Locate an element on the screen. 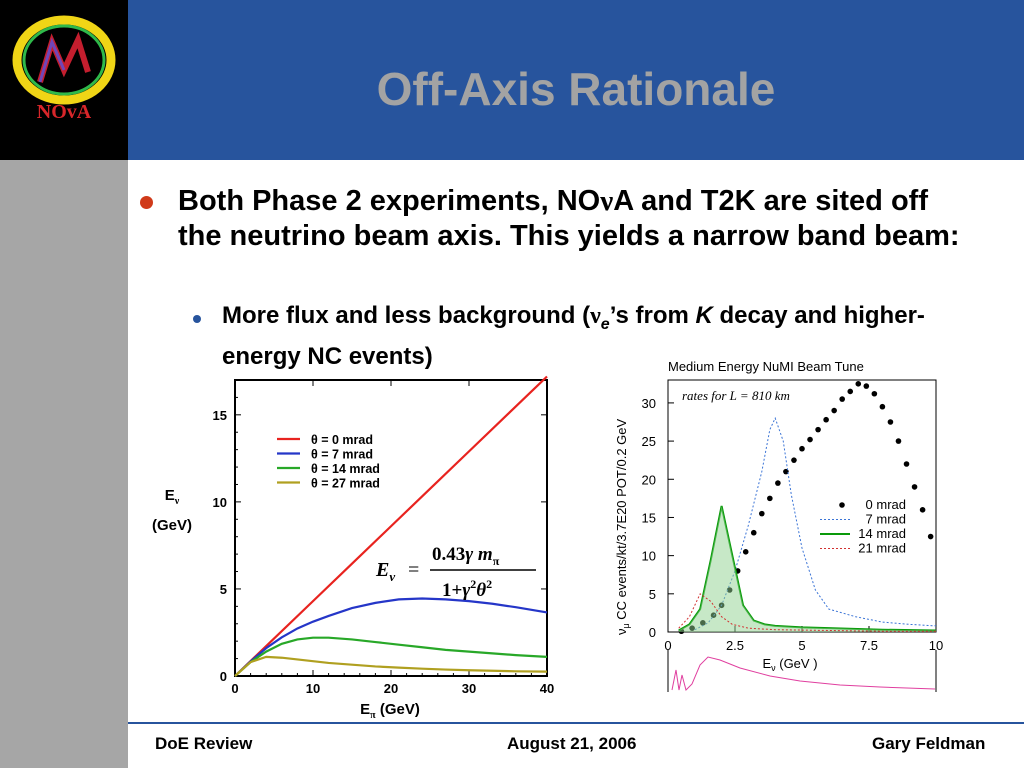  nova-logo: NOvA is located at coordinates (64, 80).